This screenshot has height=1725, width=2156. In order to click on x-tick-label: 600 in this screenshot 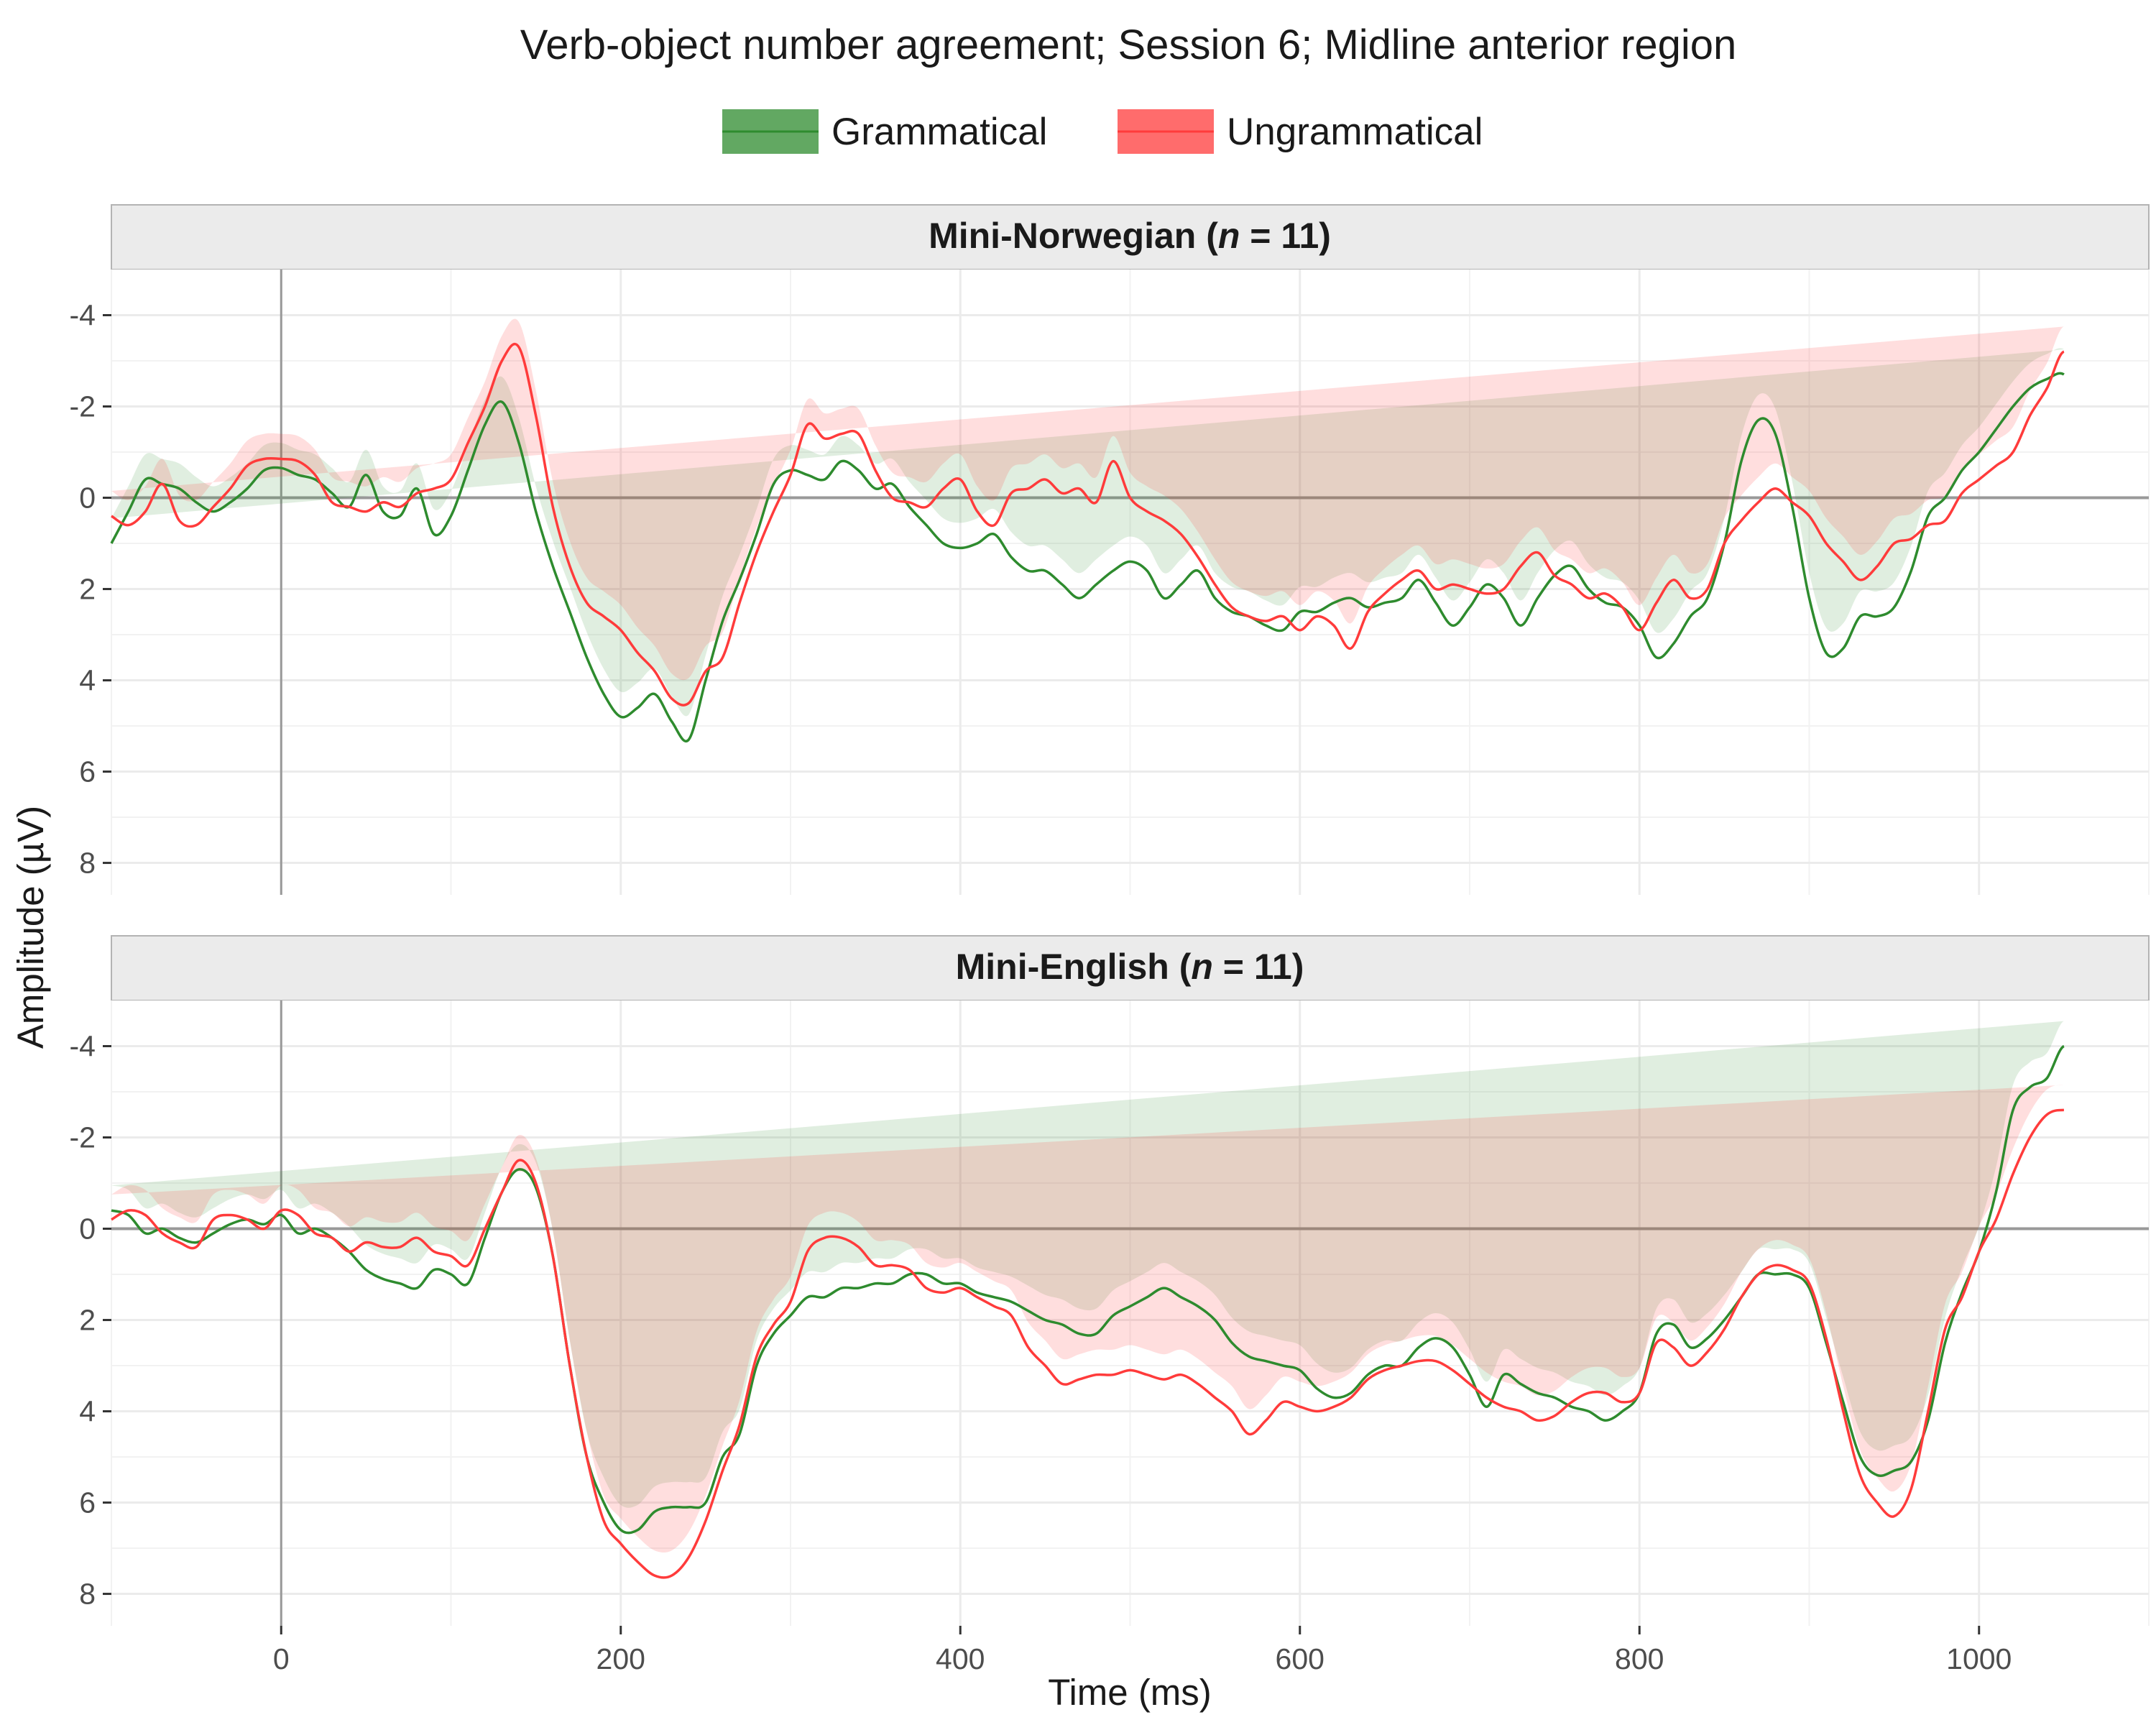, I will do `click(1300, 1658)`.